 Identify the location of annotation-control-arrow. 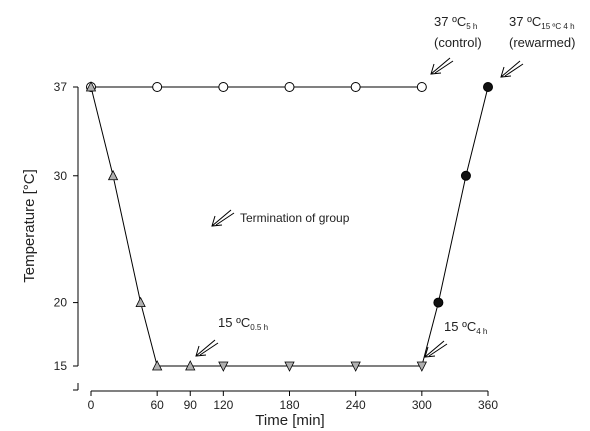
(442, 66).